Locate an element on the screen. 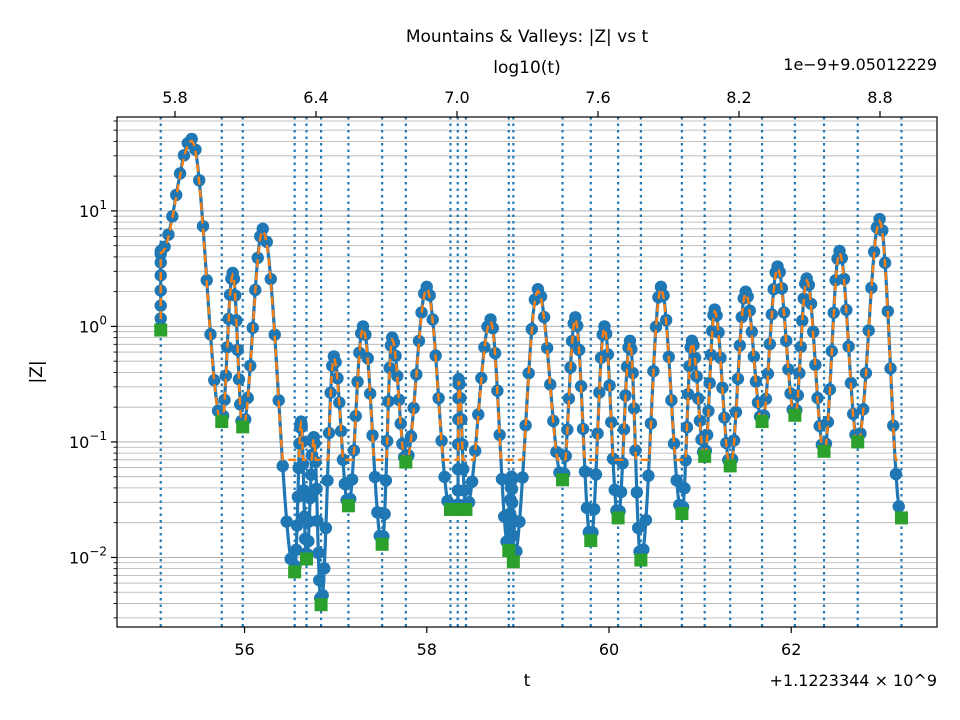 This screenshot has height=720, width=960. y-tick-label: 10⁻¹ is located at coordinates (88, 440).